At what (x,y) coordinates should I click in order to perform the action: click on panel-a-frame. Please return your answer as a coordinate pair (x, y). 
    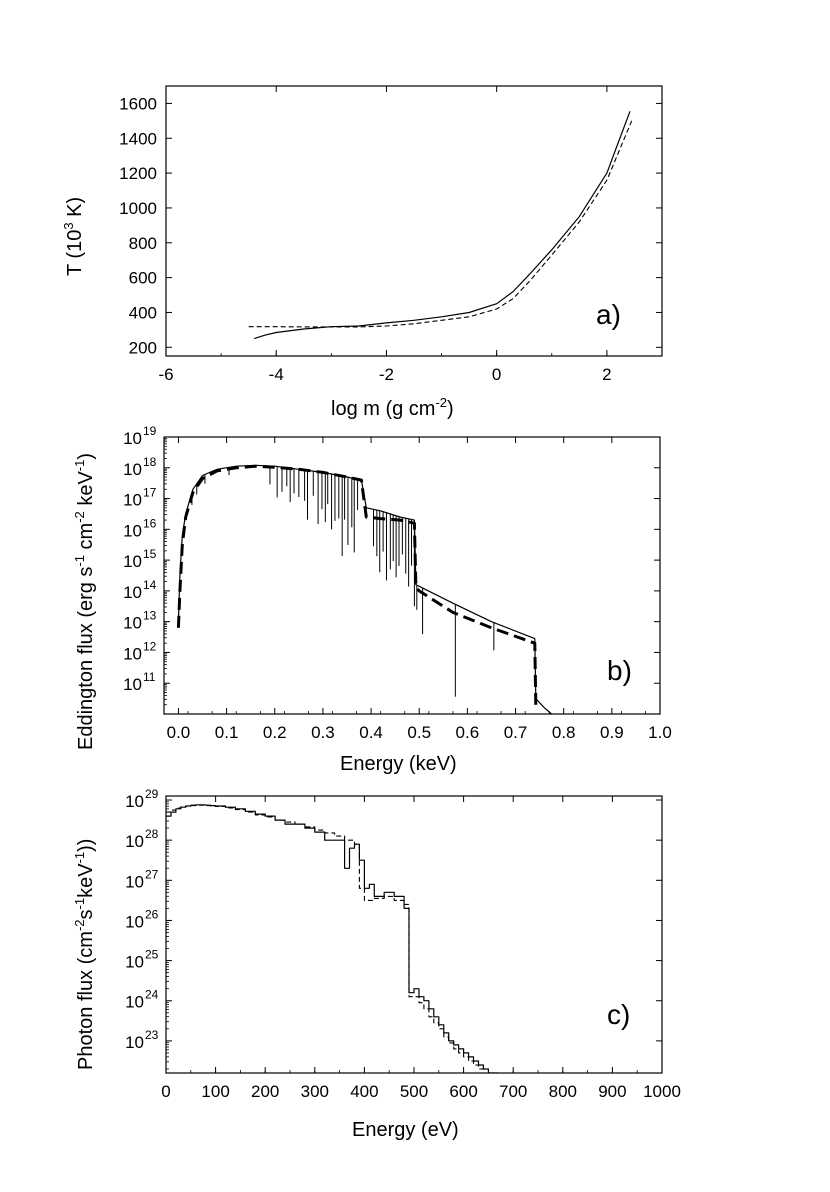
    Looking at the image, I should click on (414, 221).